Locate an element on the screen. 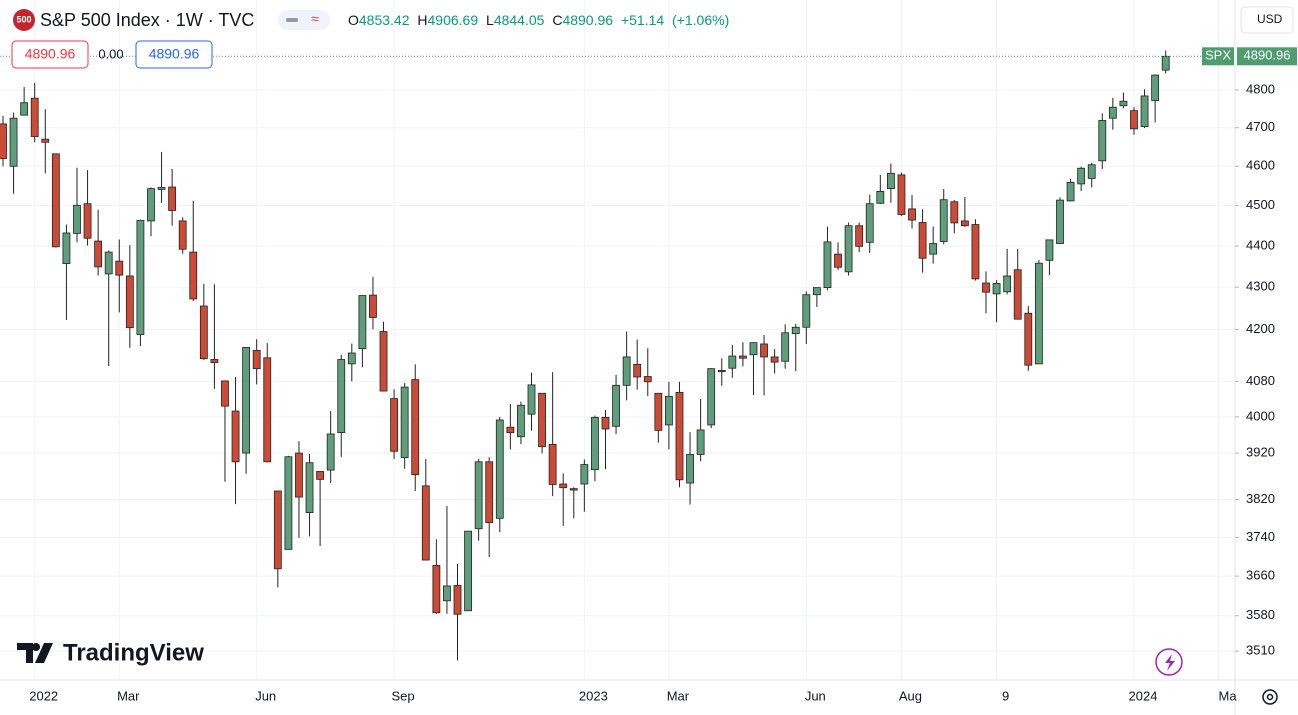  y-tick-label: 3510 is located at coordinates (1260, 650).